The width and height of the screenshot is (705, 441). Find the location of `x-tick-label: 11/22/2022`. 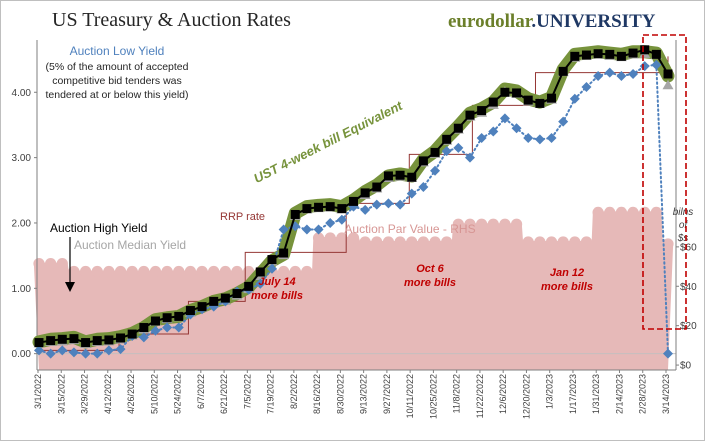

x-tick-label: 11/22/2022 is located at coordinates (480, 396).